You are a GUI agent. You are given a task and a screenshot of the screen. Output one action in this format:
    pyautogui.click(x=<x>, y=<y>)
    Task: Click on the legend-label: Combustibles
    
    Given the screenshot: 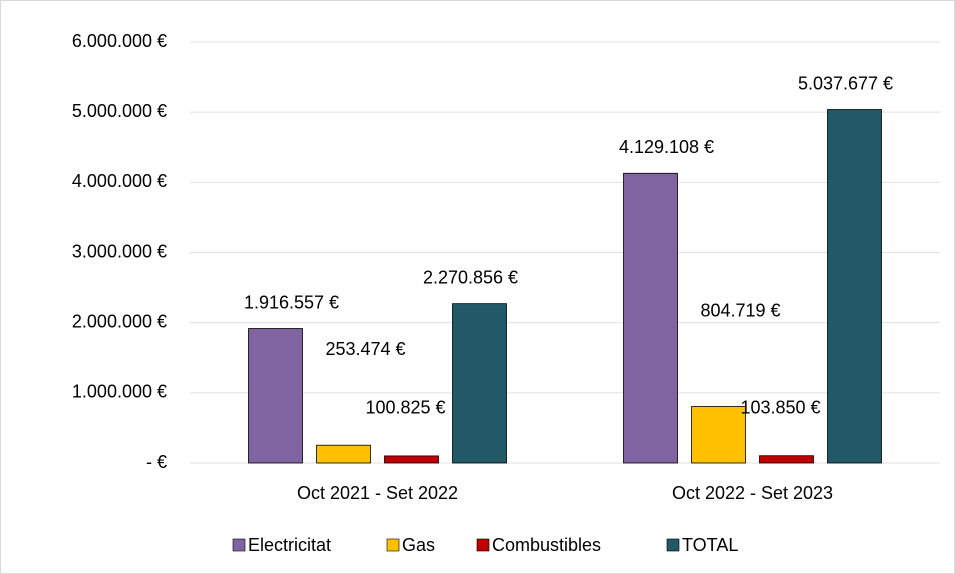 What is the action you would take?
    pyautogui.click(x=546, y=545)
    